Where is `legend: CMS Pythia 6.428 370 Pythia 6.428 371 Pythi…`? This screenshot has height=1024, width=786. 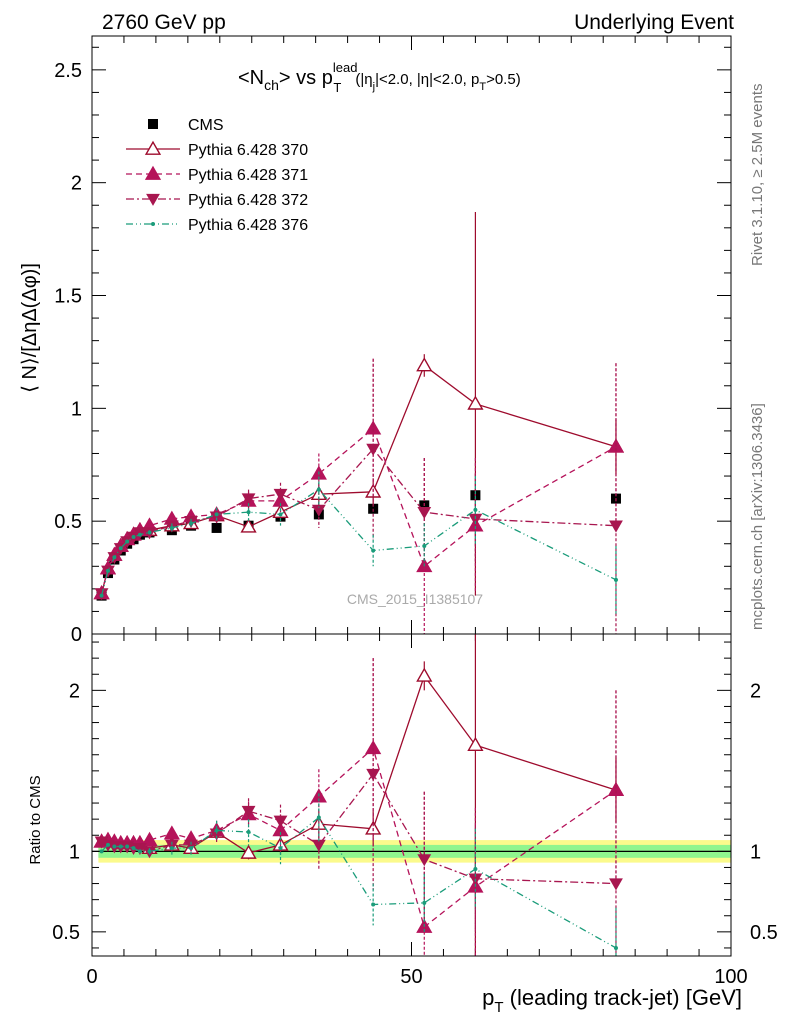 legend: CMS Pythia 6.428 370 Pythia 6.428 371 Pythi… is located at coordinates (217, 175).